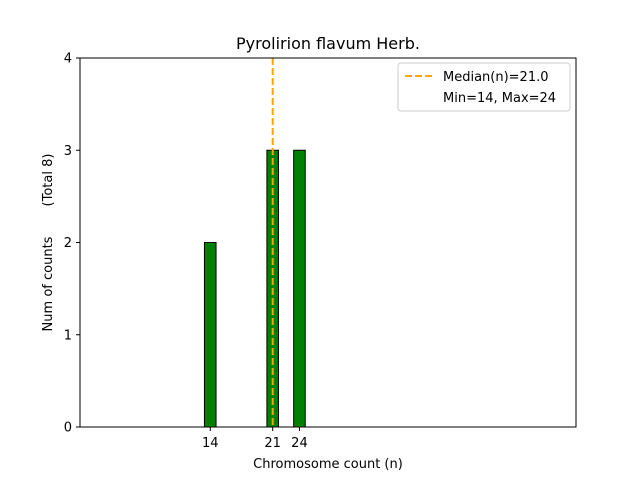 The width and height of the screenshot is (640, 480). What do you see at coordinates (328, 43) in the screenshot?
I see `chart-title: Pyrolirion flavum Herb.` at bounding box center [328, 43].